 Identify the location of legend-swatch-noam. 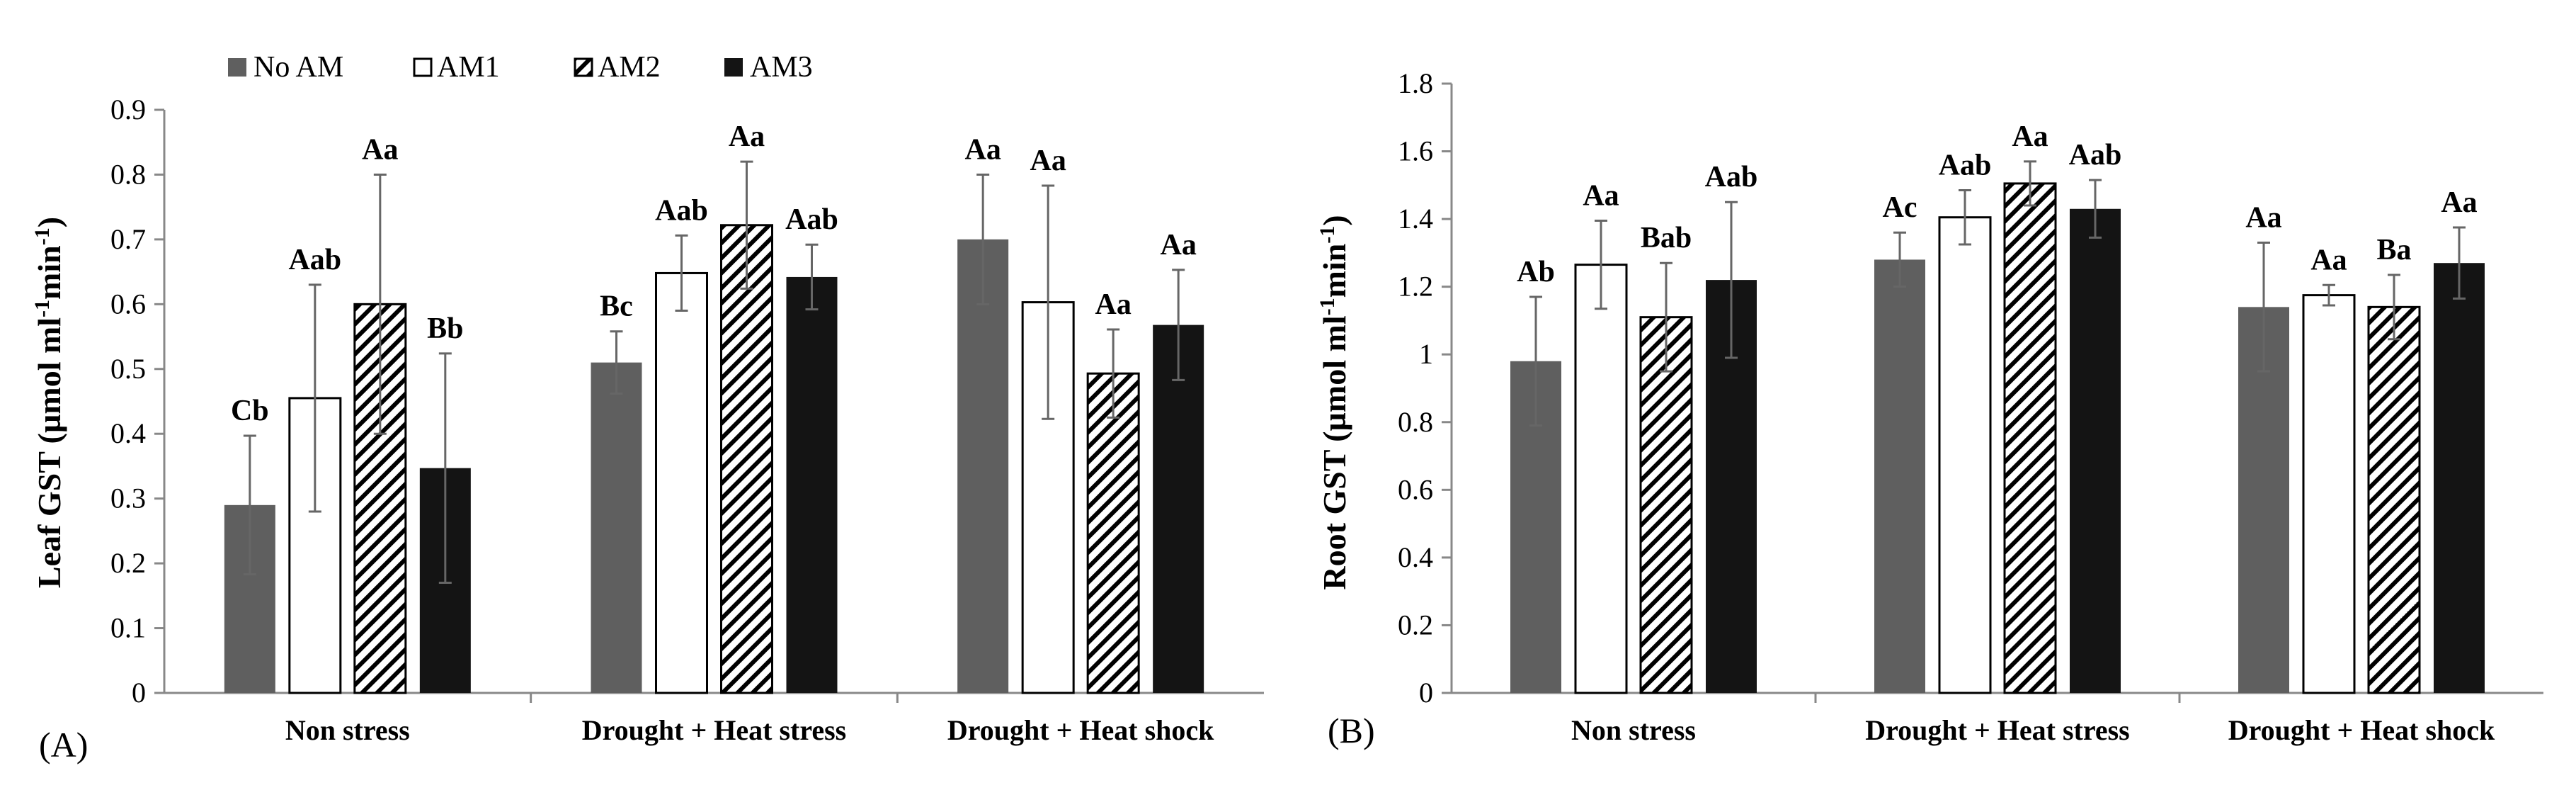
(237, 67).